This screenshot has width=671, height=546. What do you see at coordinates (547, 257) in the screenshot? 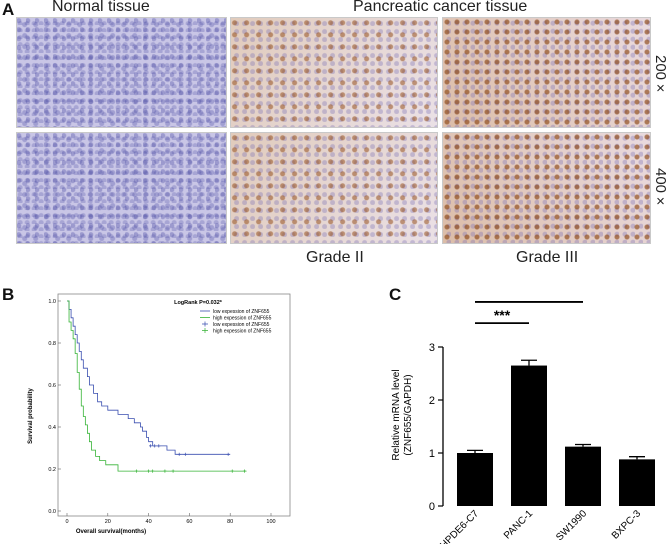
I see `grade-3-label: Grade III` at bounding box center [547, 257].